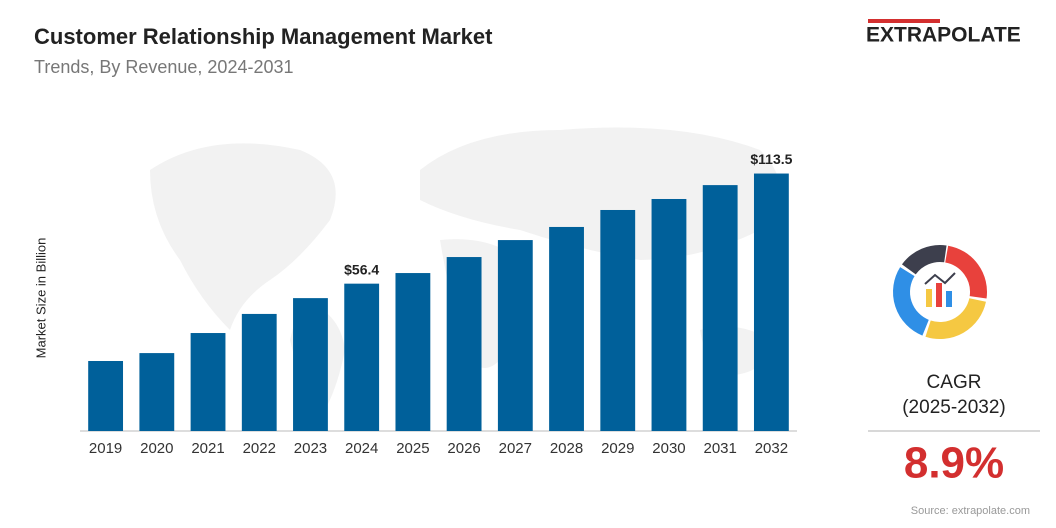 This screenshot has height=528, width=1056. What do you see at coordinates (105, 448) in the screenshot?
I see `x-tick-label: 2019` at bounding box center [105, 448].